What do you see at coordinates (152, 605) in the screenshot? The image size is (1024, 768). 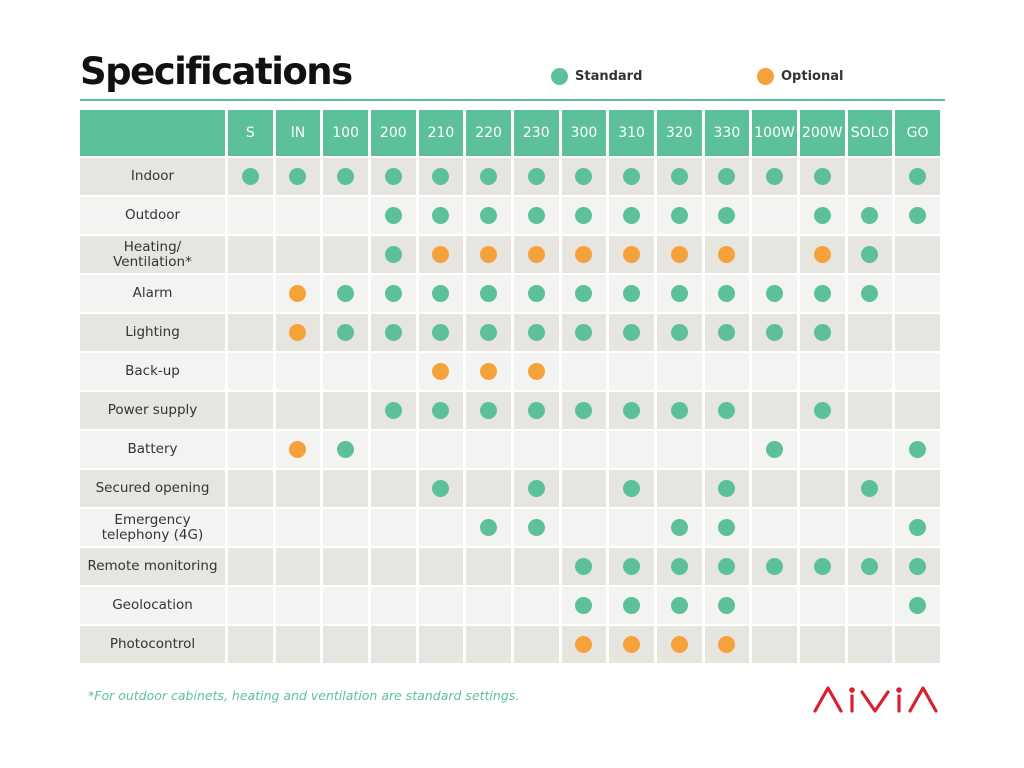 I see `row-label: Geolocation` at bounding box center [152, 605].